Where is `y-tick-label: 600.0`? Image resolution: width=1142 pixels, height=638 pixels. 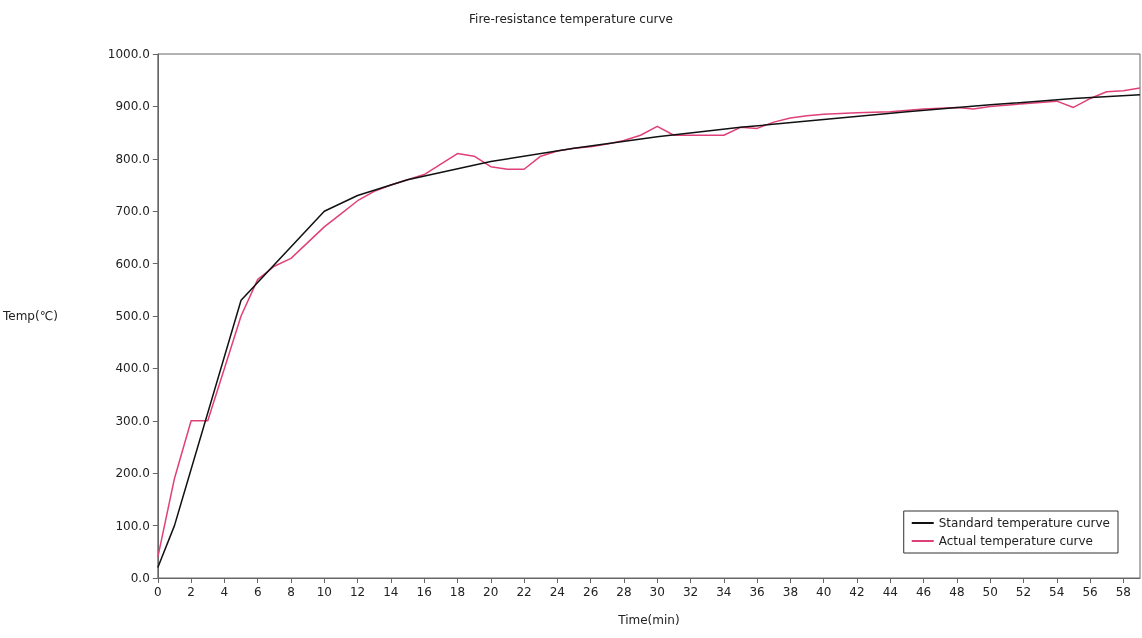 y-tick-label: 600.0 is located at coordinates (132, 263).